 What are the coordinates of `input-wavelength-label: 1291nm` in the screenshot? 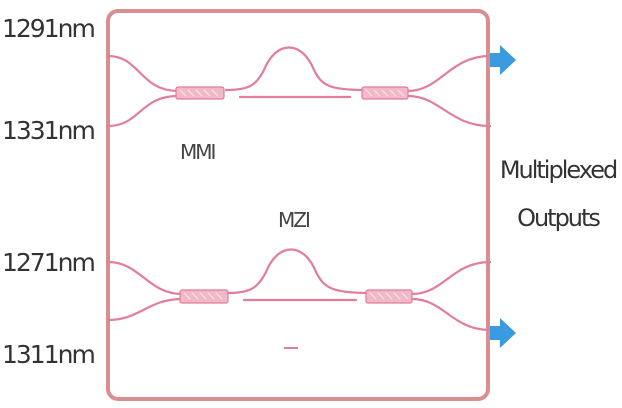 It's located at (49, 28).